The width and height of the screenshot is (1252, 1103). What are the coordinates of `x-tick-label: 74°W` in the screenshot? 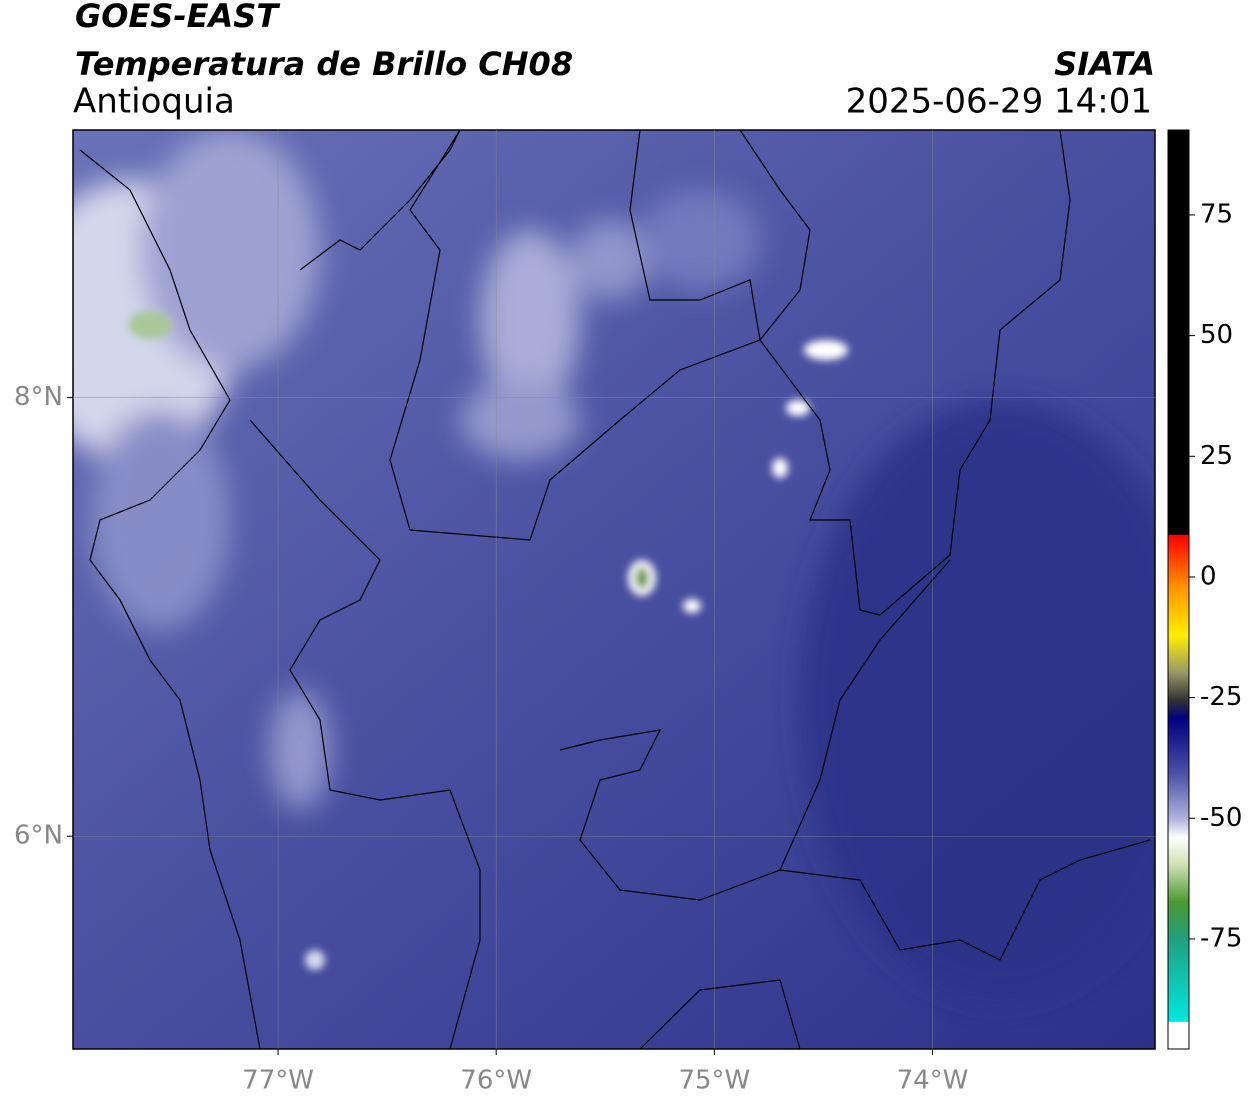 It's located at (933, 1081).